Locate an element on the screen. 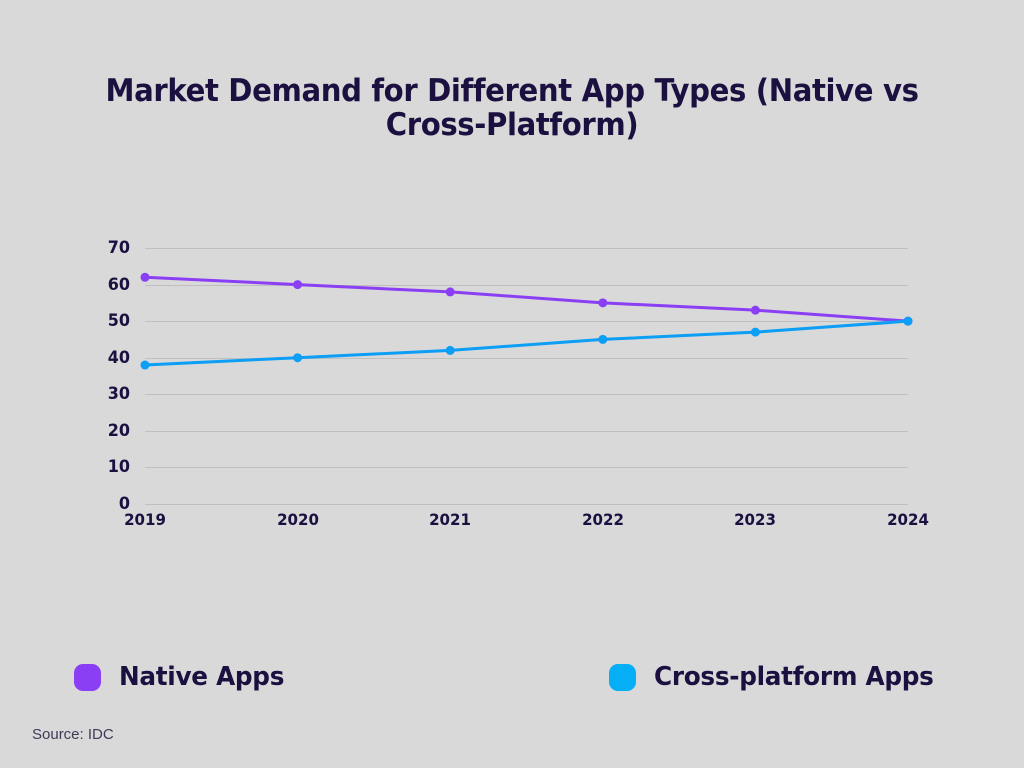 The height and width of the screenshot is (768, 1024). x-axis-tick-label: 2022 is located at coordinates (602, 519).